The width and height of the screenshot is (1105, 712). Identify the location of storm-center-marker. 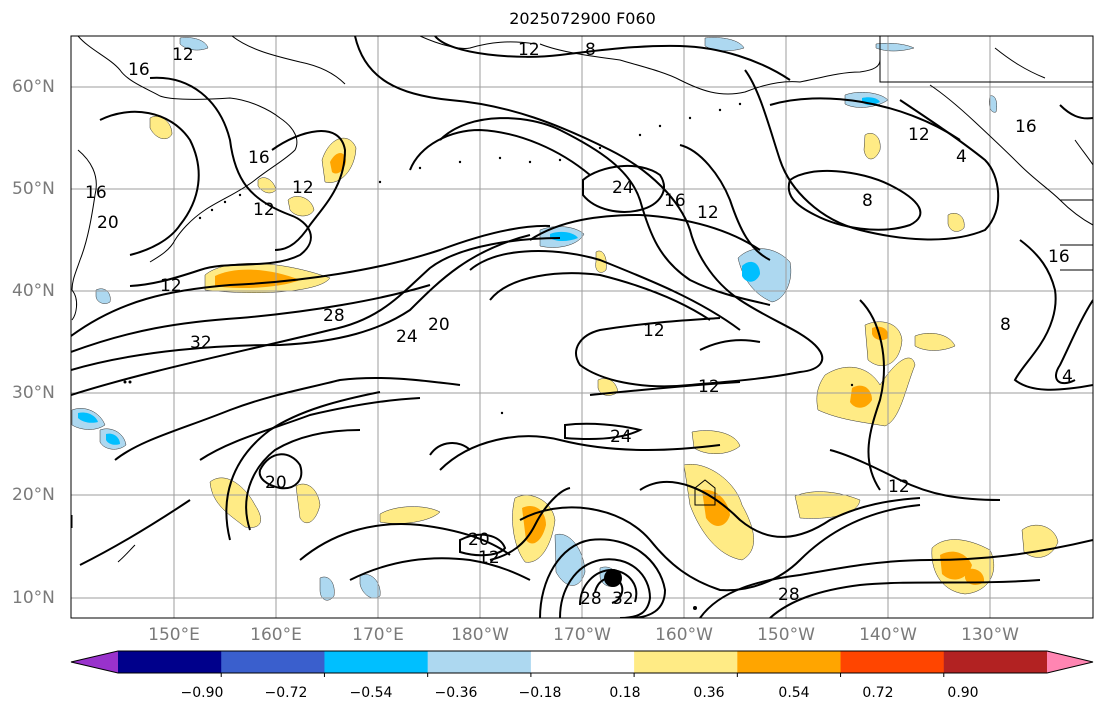
(613, 578).